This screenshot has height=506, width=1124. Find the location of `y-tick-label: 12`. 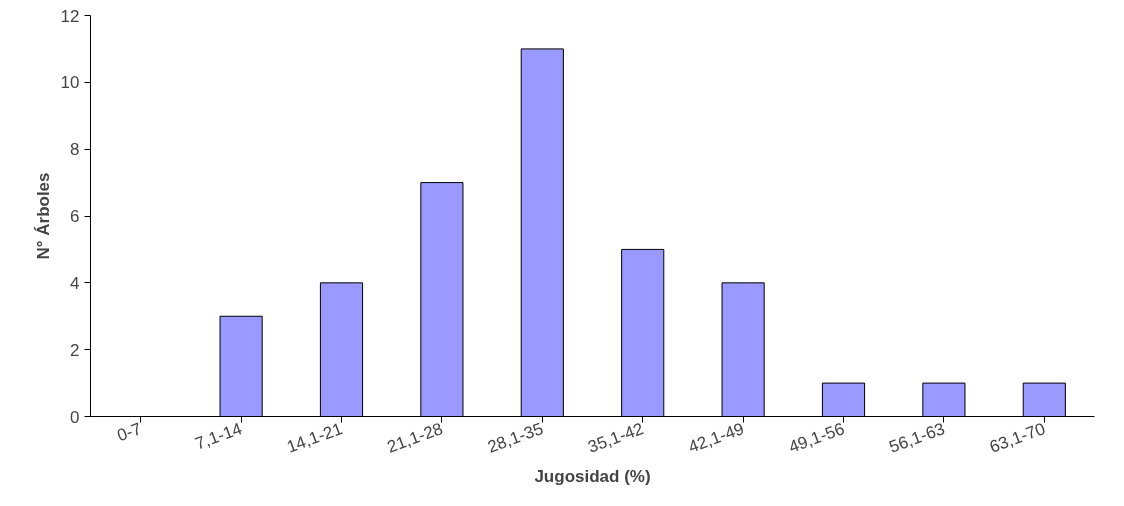

y-tick-label: 12 is located at coordinates (70, 16).